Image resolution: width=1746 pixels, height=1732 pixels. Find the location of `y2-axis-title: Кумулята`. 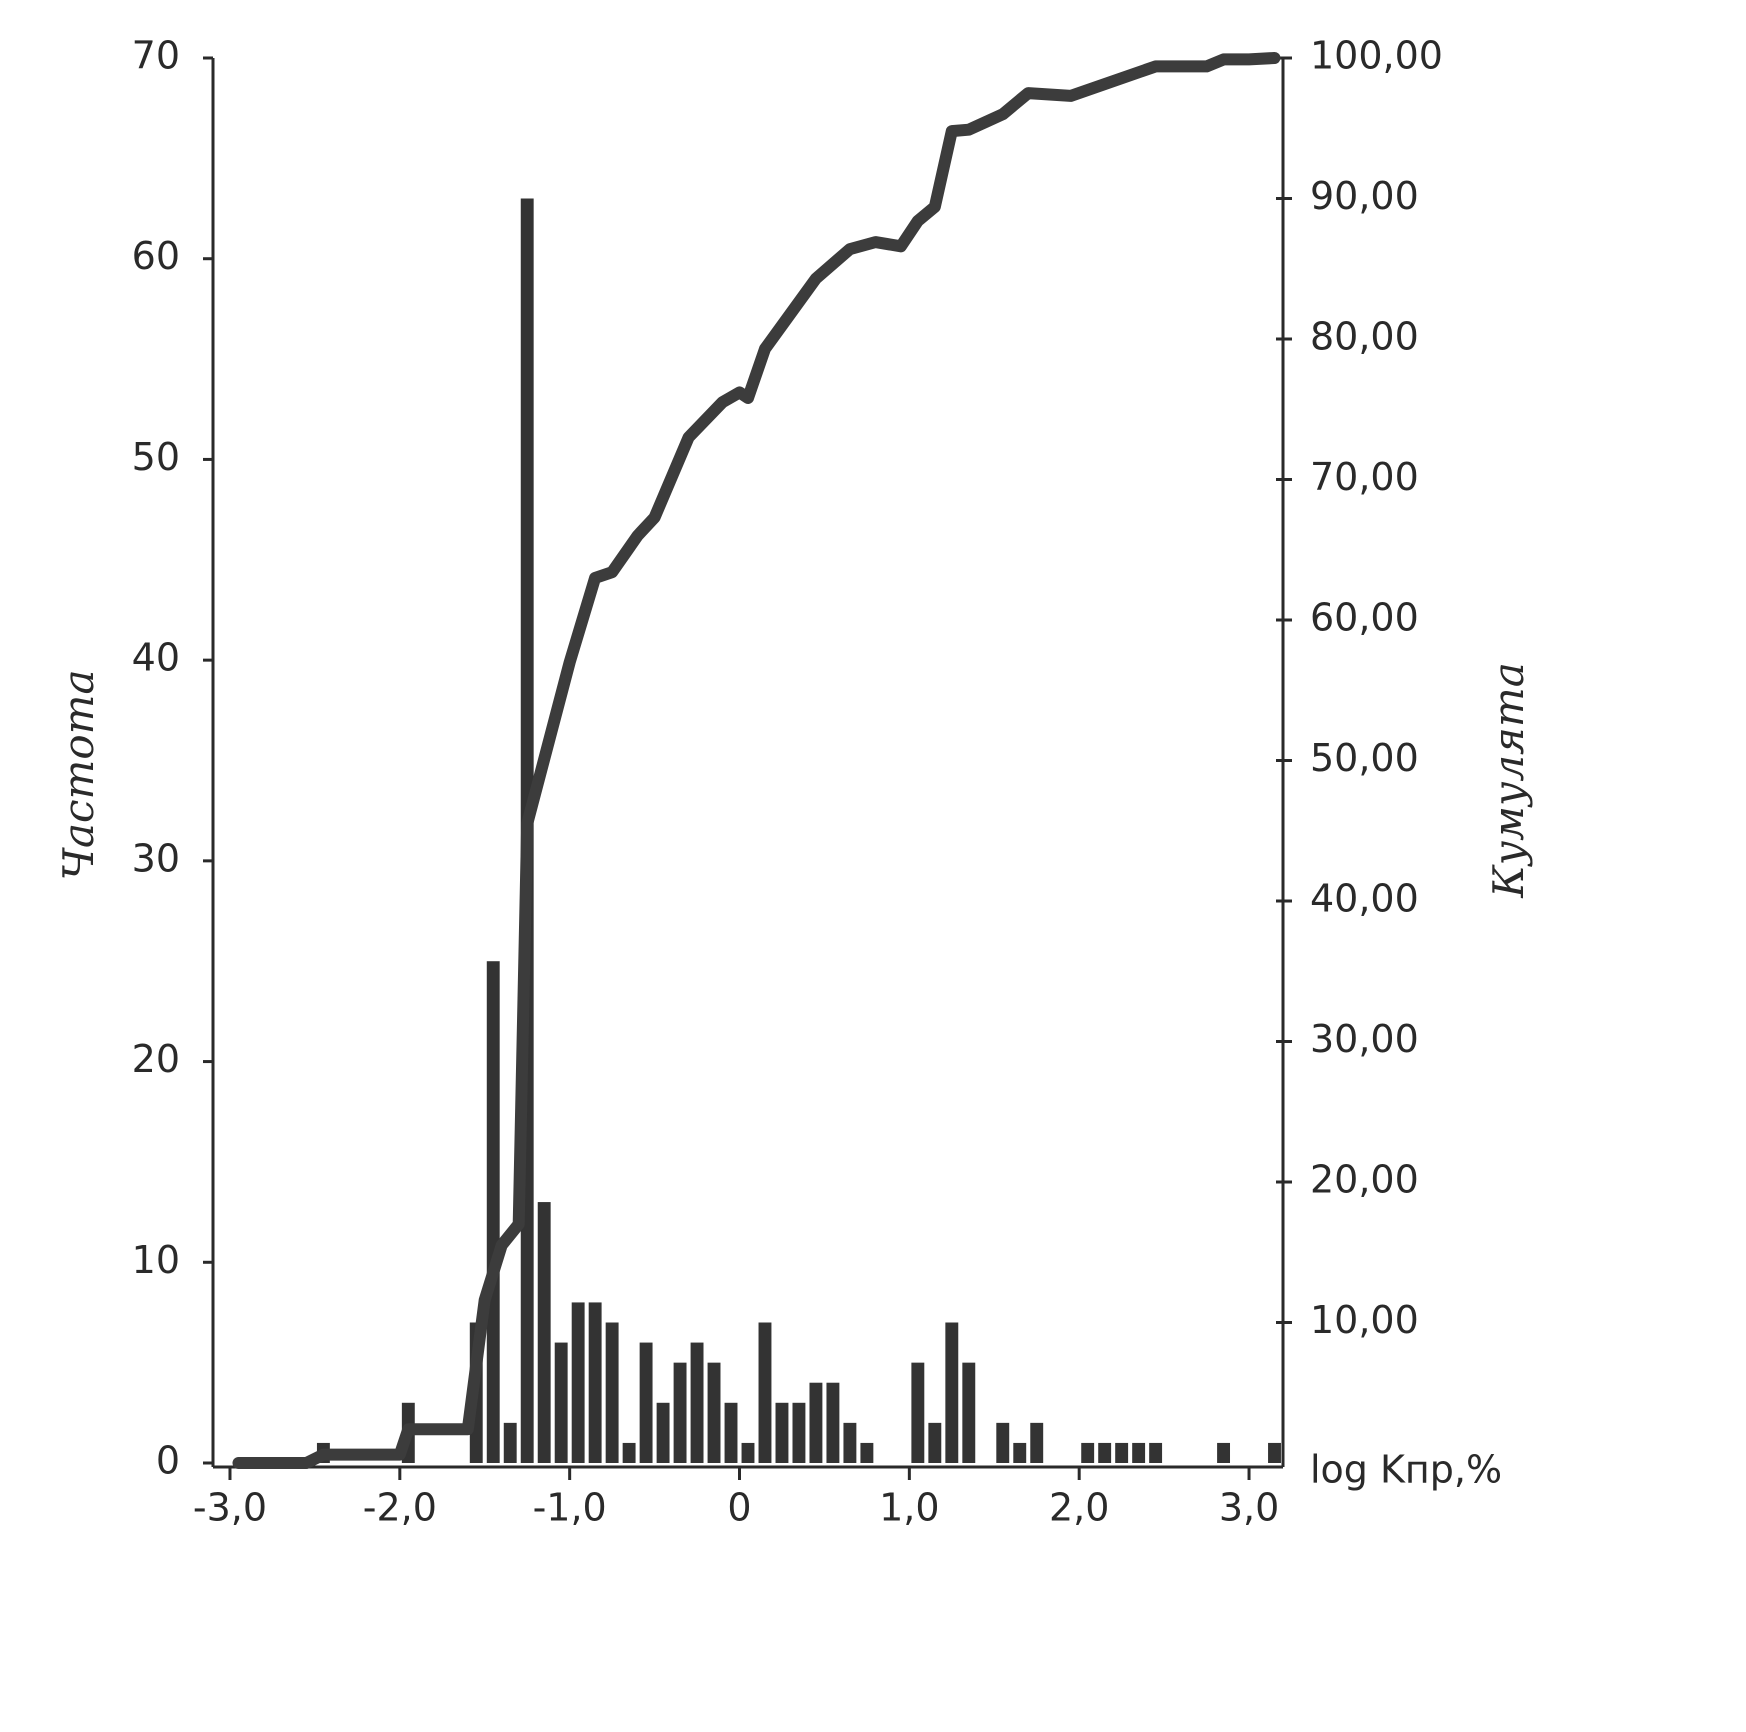

y2-axis-title: Кумулята is located at coordinates (1508, 780).